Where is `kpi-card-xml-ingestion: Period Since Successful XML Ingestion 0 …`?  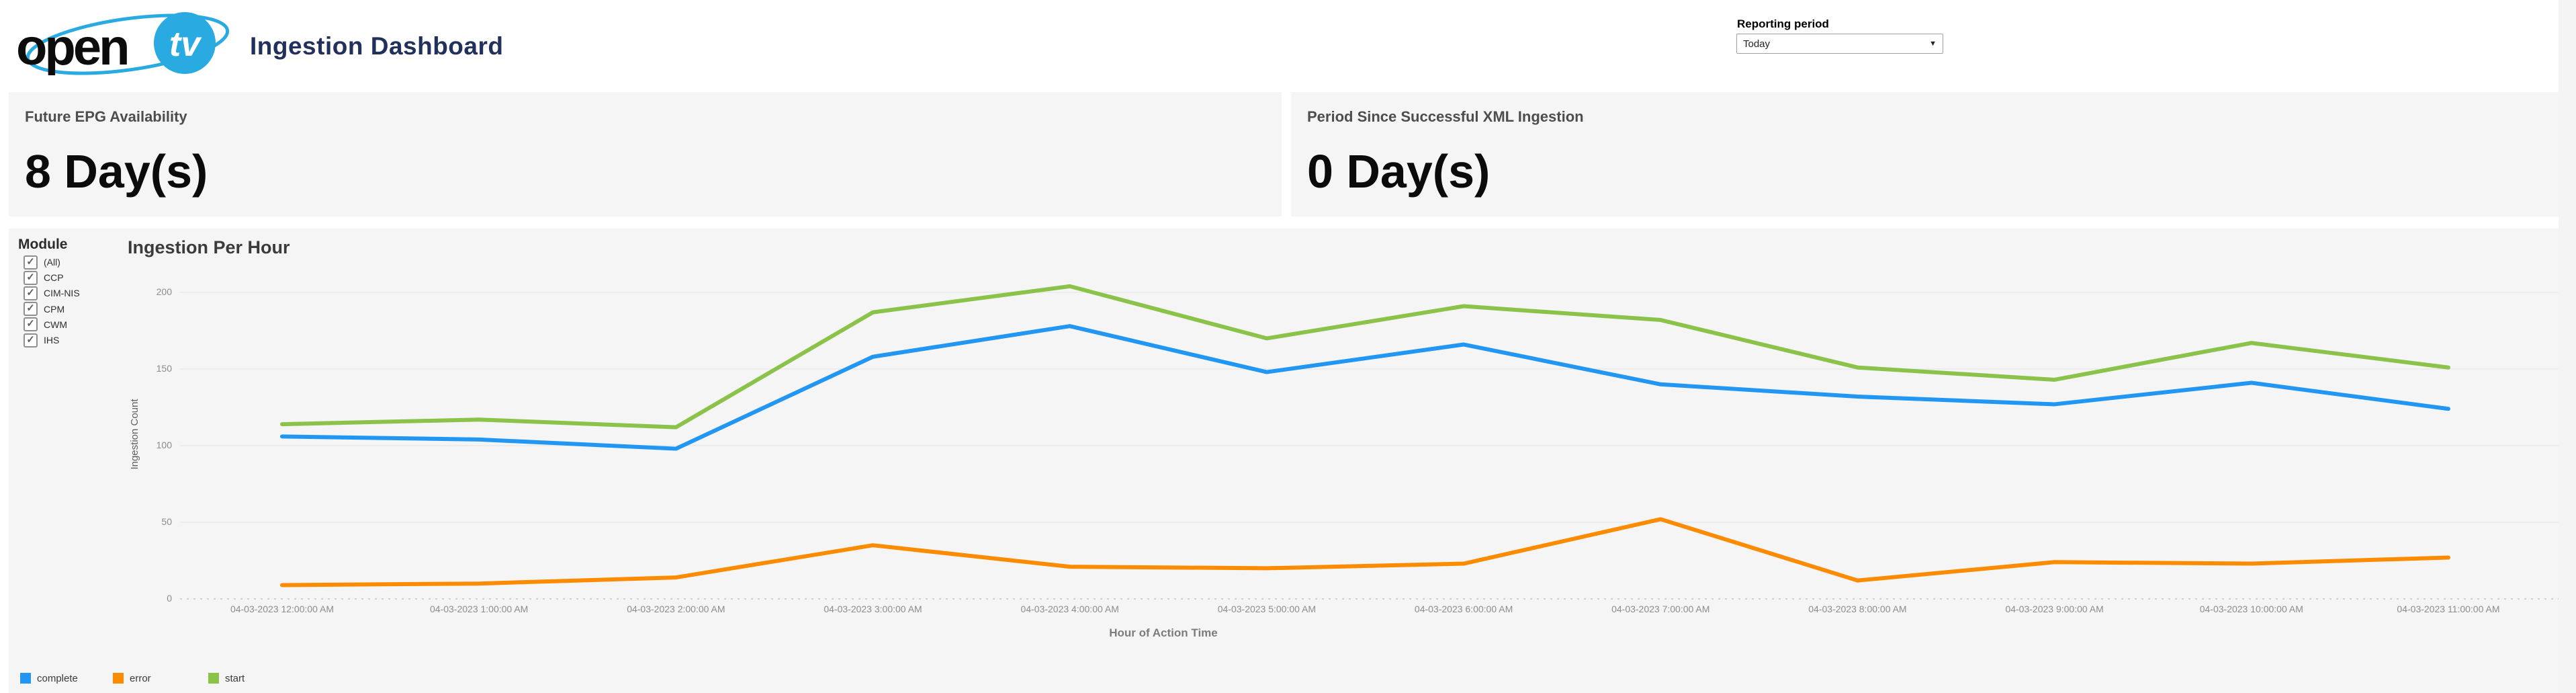
kpi-card-xml-ingestion: Period Since Successful XML Ingestion 0 … is located at coordinates (1925, 154).